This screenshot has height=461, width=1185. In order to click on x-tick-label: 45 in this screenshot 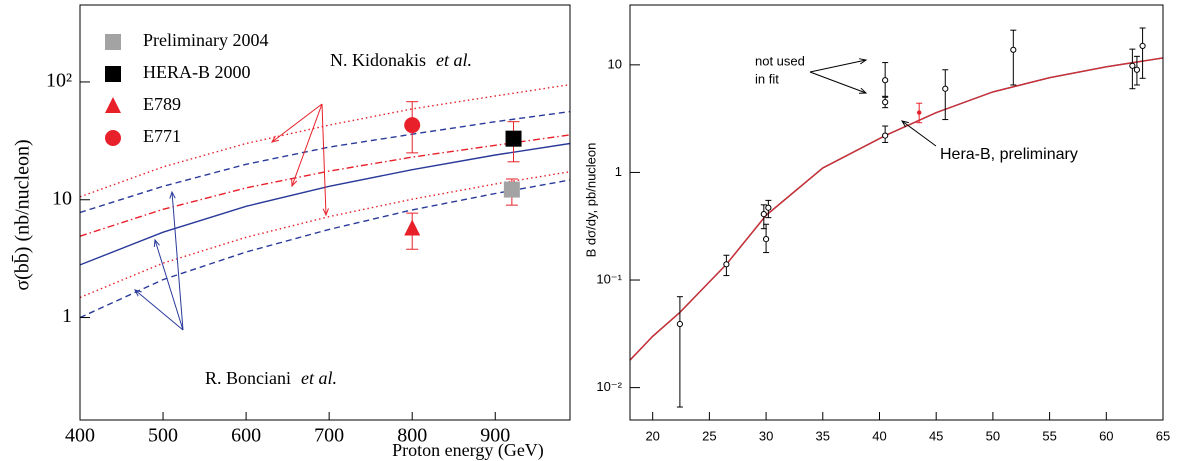, I will do `click(936, 435)`.